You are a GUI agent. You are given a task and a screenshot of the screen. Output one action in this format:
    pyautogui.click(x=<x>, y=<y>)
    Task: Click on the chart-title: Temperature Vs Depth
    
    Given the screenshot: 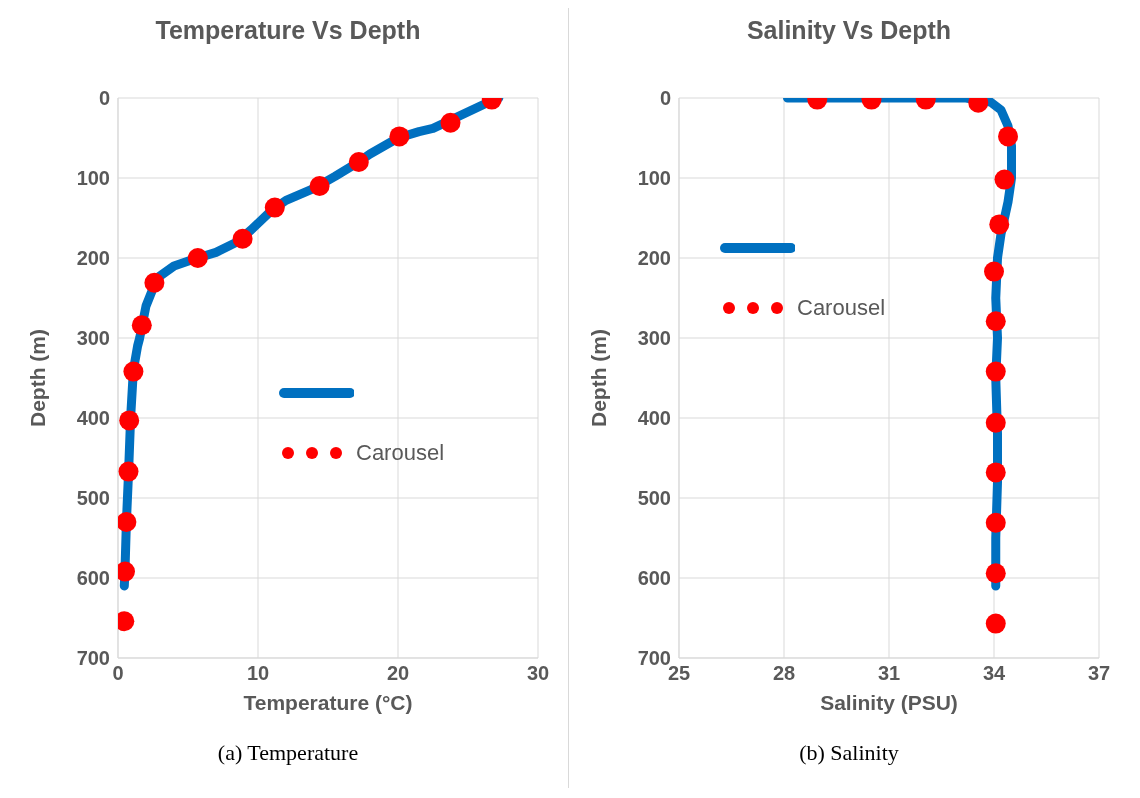 What is the action you would take?
    pyautogui.click(x=288, y=30)
    